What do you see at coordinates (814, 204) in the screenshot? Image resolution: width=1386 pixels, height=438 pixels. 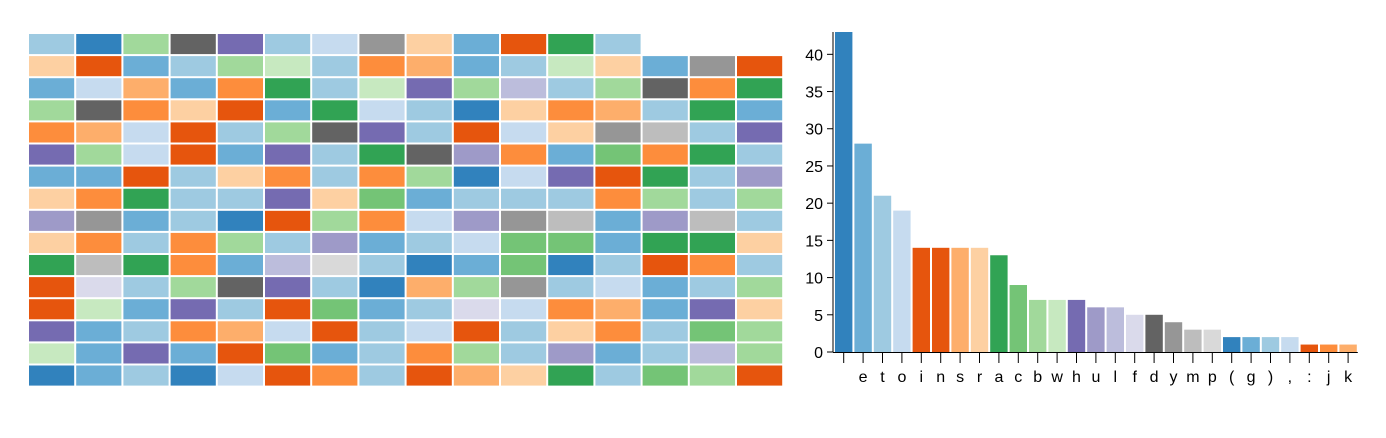 I see `y-tick-label: 20` at bounding box center [814, 204].